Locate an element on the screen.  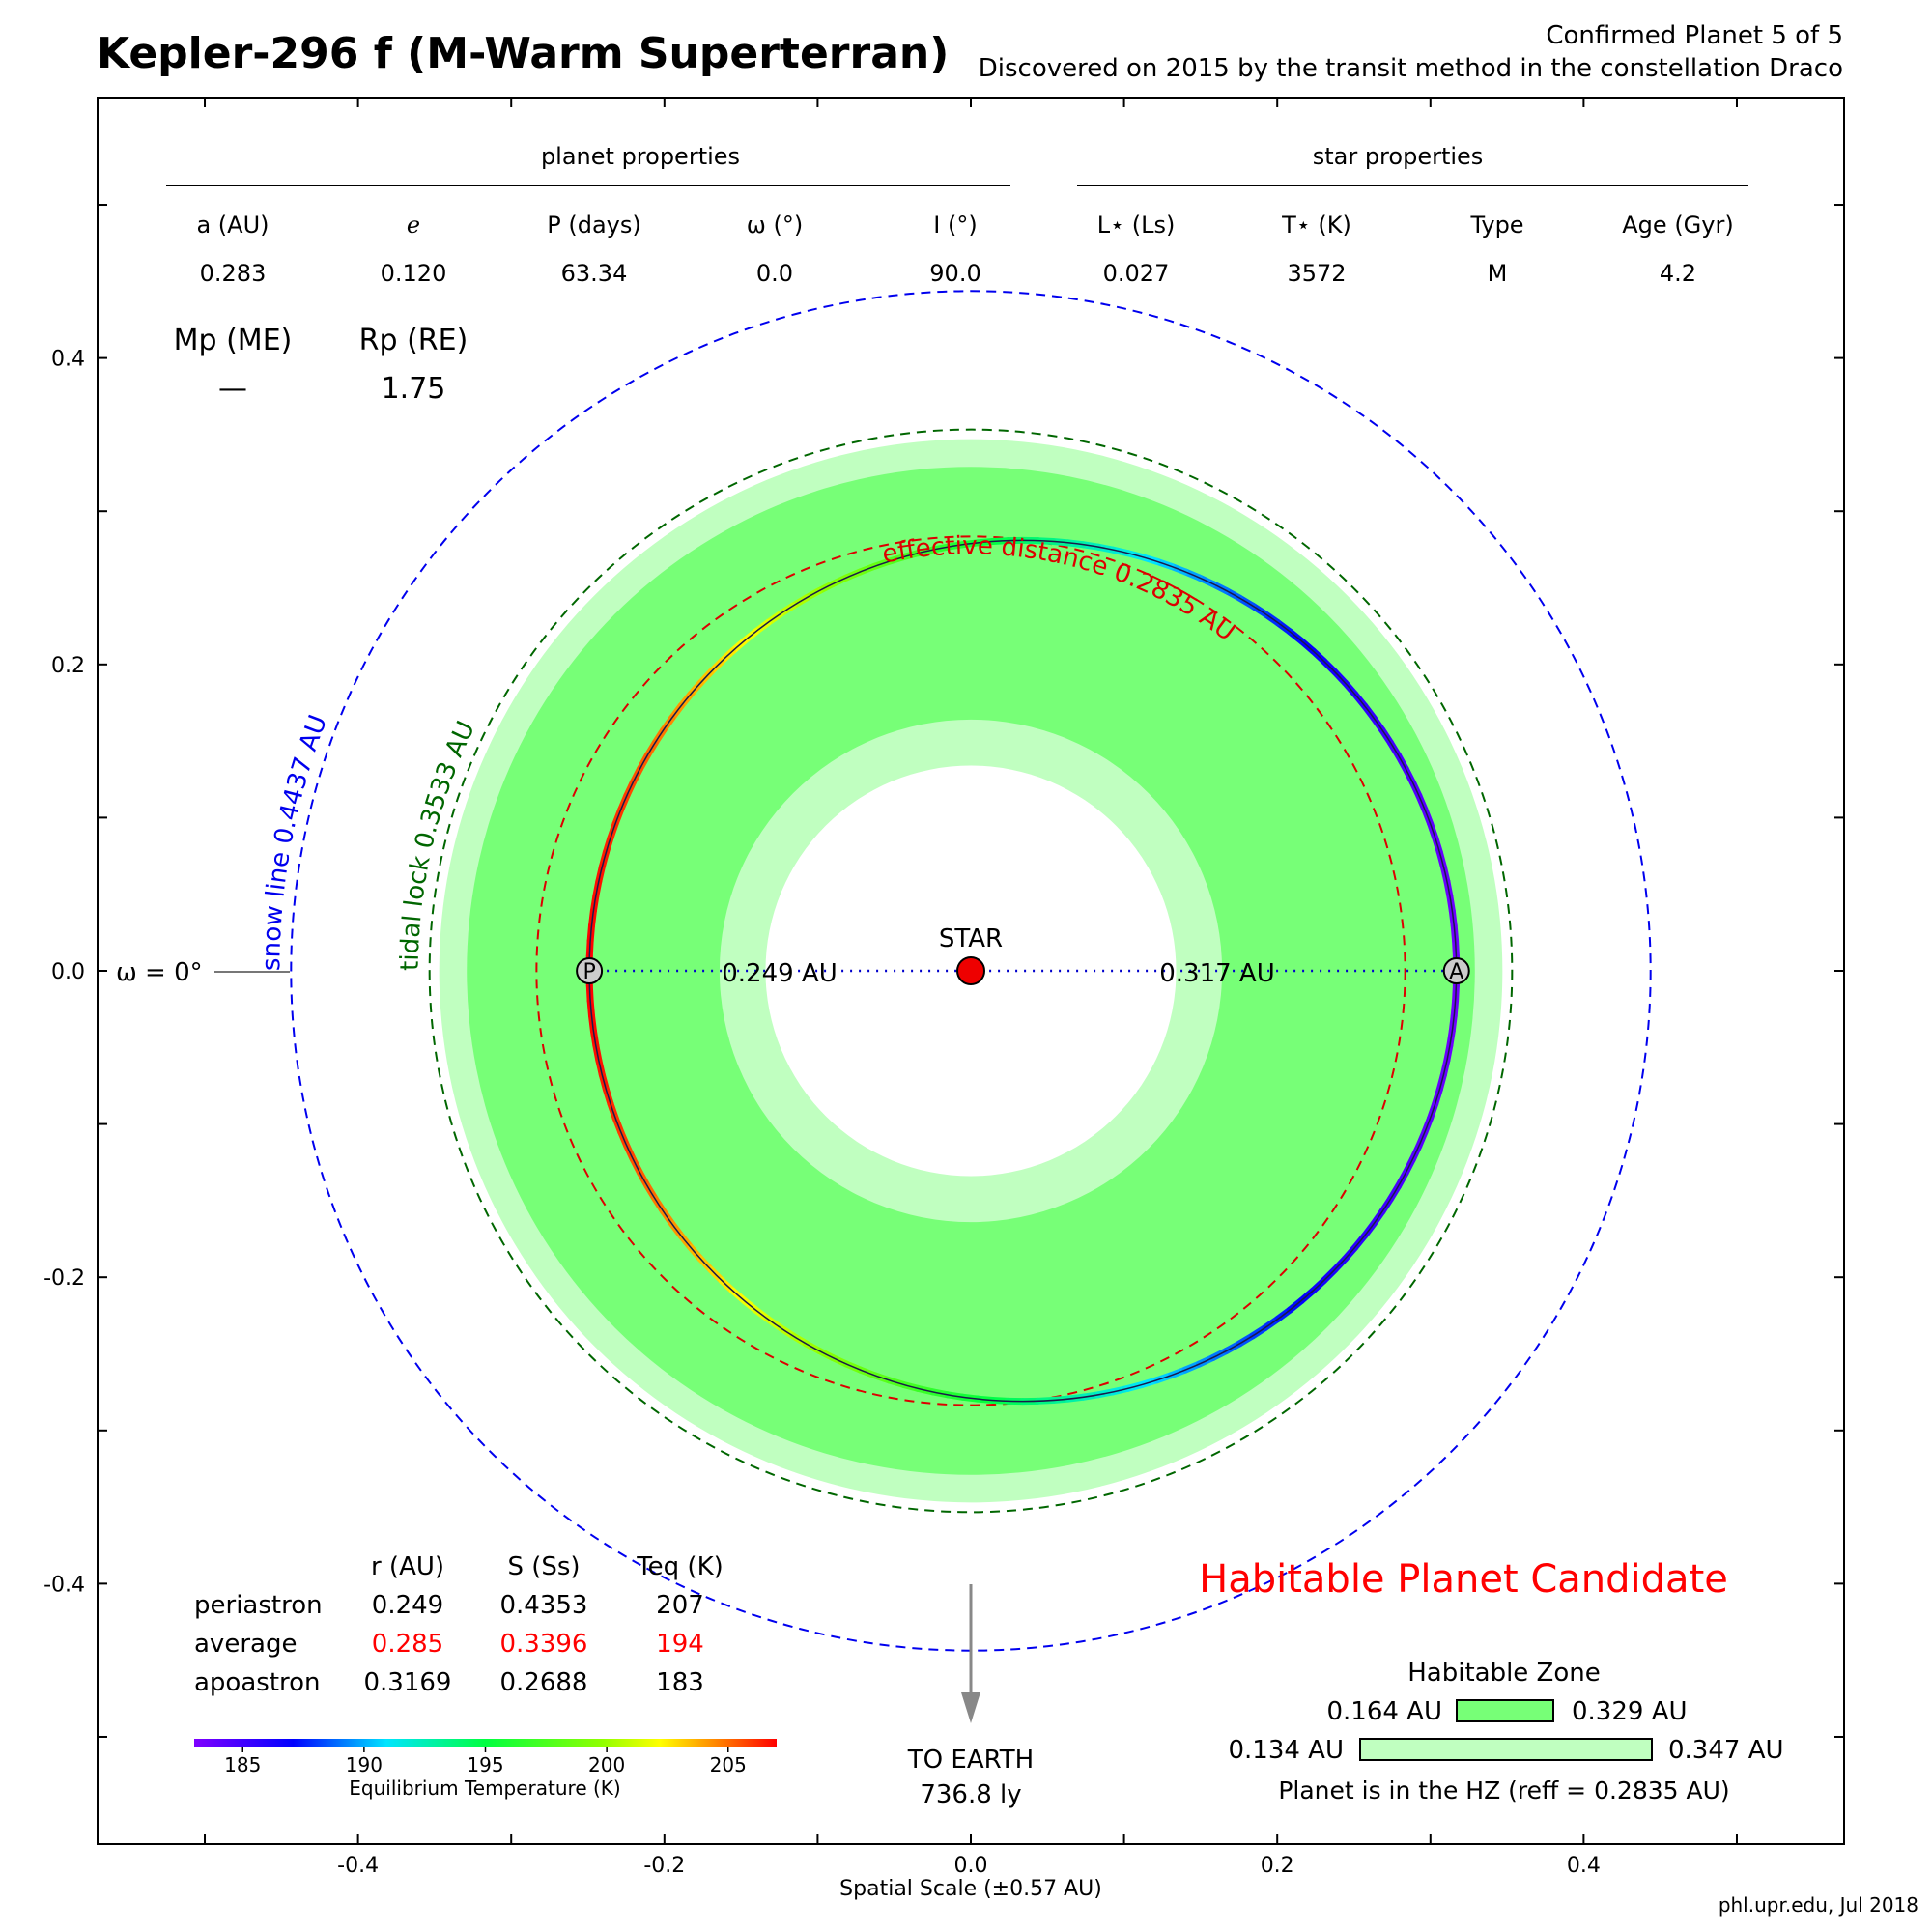
orbit-row-value: 0.3396 is located at coordinates (544, 1644).